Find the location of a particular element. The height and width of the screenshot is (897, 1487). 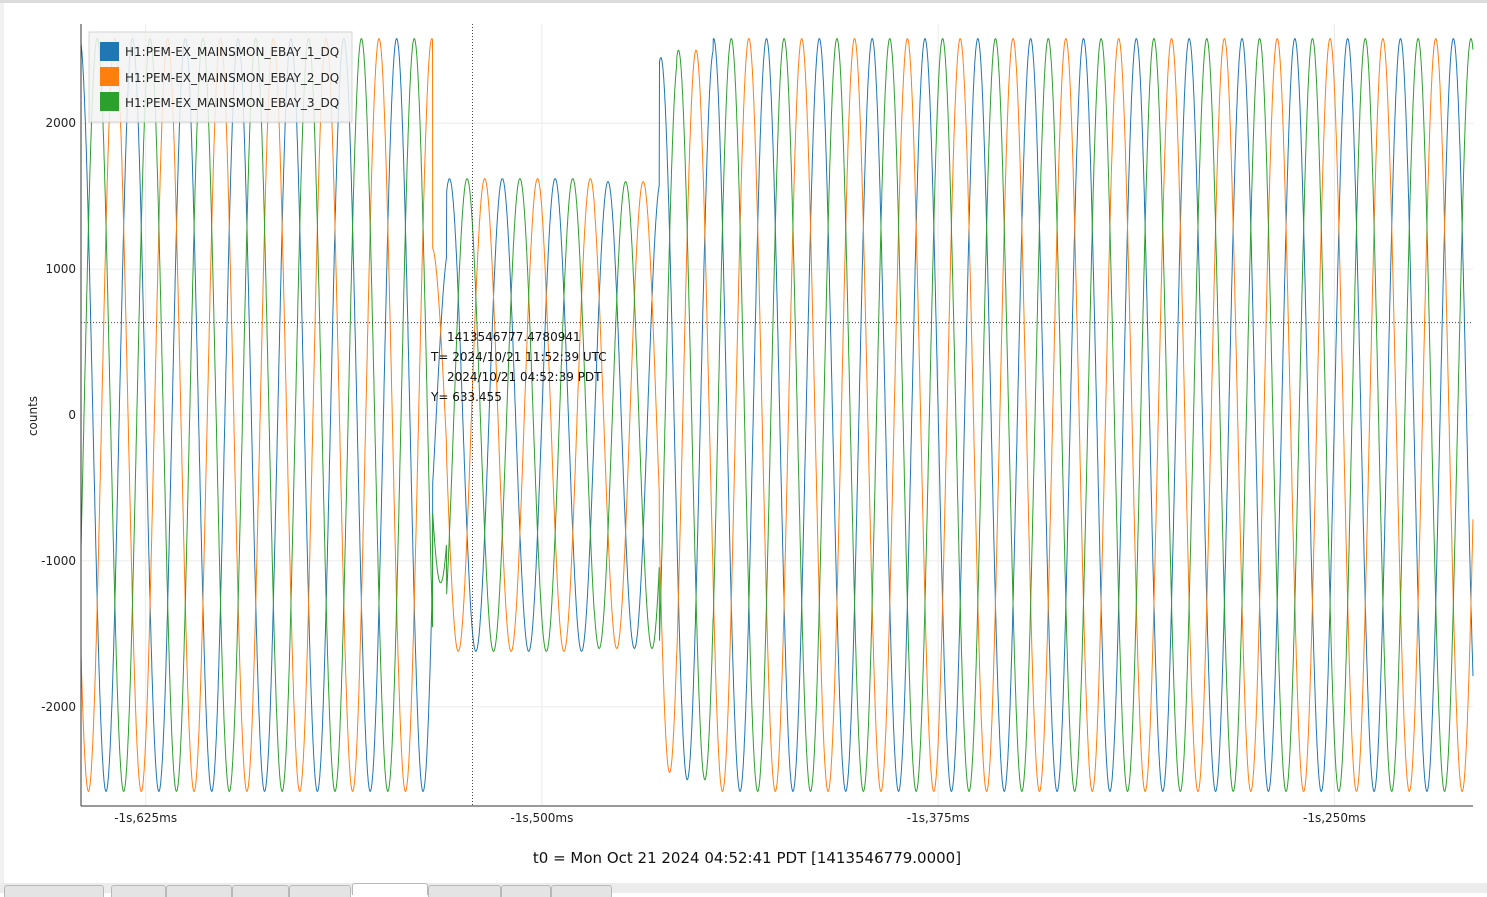

x-tick-label-2: -1s,375ms is located at coordinates (938, 818).